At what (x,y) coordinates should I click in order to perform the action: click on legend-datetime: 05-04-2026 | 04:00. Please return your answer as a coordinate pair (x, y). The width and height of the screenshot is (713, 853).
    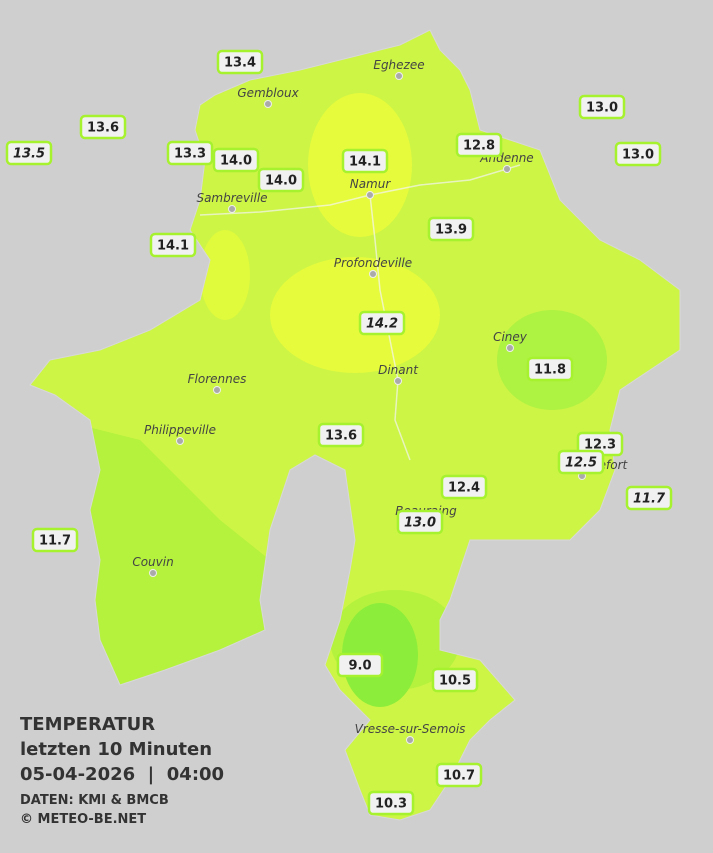
    Looking at the image, I should click on (122, 774).